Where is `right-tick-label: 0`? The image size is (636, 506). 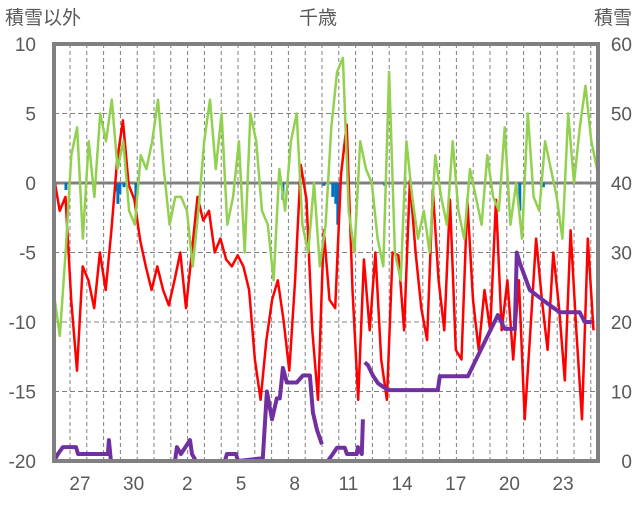
right-tick-label: 0 is located at coordinates (626, 462).